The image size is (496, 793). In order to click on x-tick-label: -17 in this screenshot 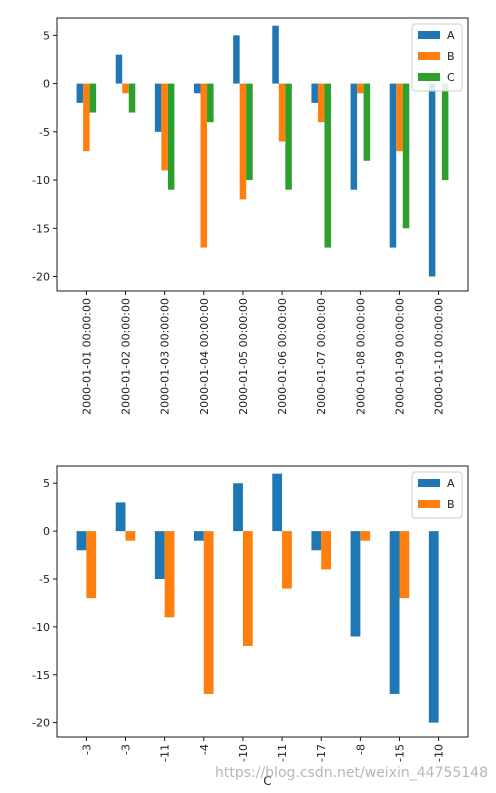, I will do `click(321, 753)`.